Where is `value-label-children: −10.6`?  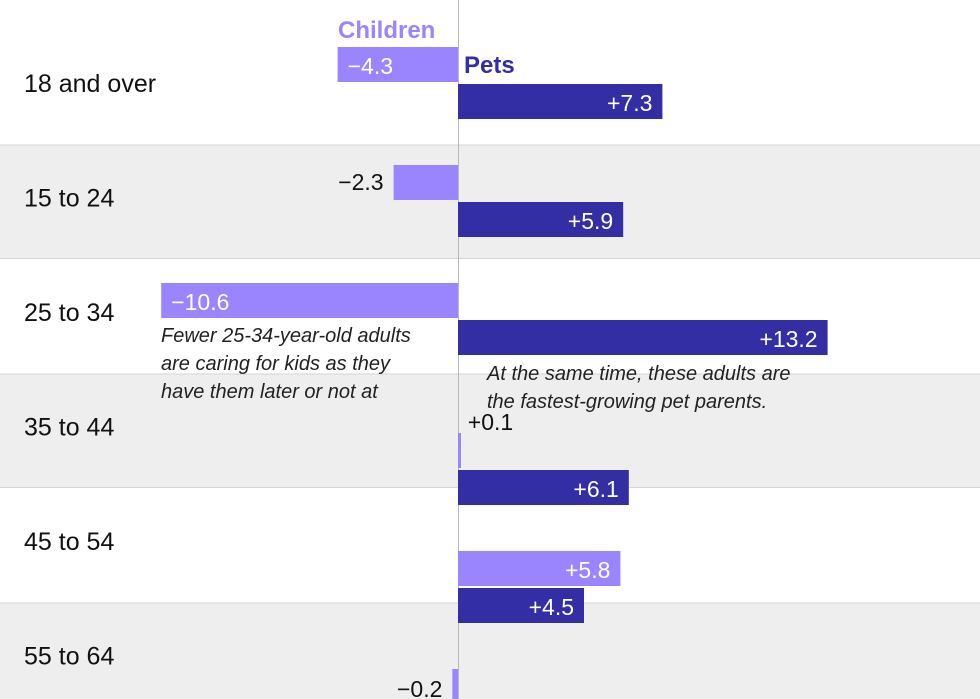
value-label-children: −10.6 is located at coordinates (200, 302).